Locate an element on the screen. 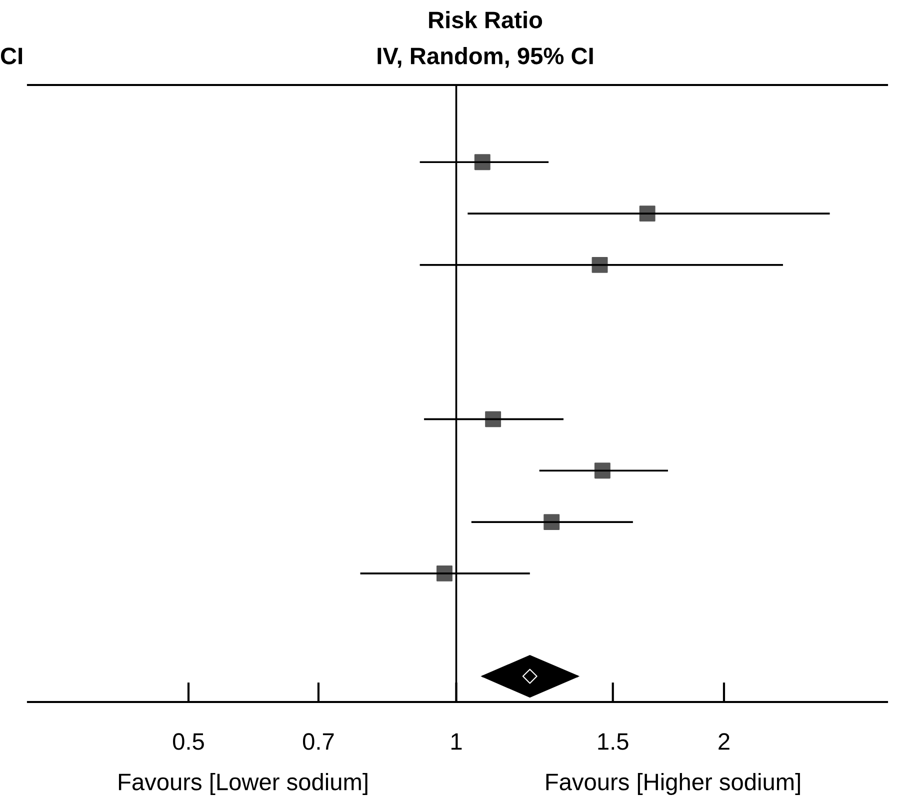 The image size is (907, 801). x-tick-label: 0.5 is located at coordinates (188, 741).